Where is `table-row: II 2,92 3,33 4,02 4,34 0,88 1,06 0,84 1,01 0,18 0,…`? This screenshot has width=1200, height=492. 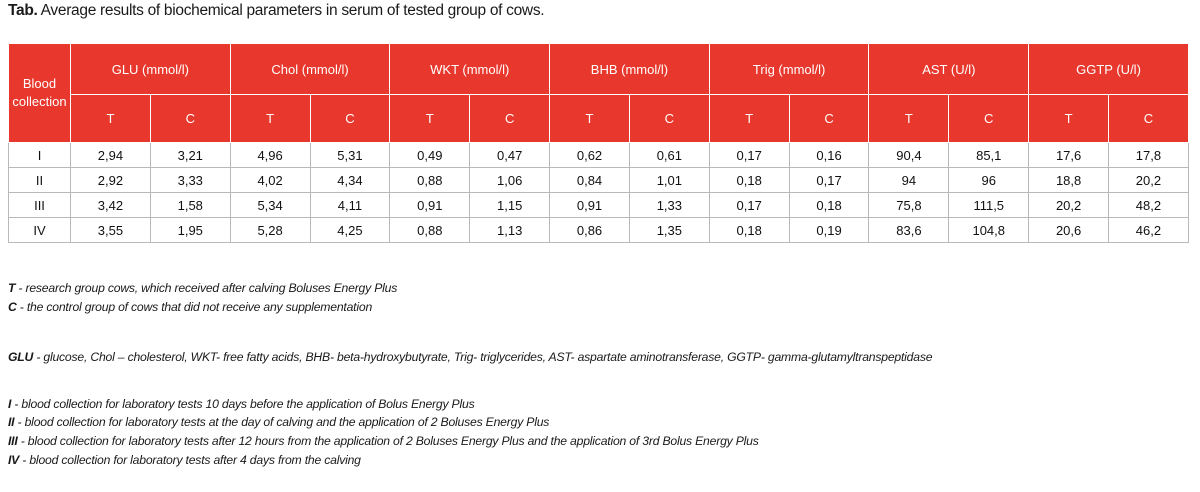 table-row: II 2,92 3,33 4,02 4,34 0,88 1,06 0,84 1,01 0,18 0,… is located at coordinates (598, 180).